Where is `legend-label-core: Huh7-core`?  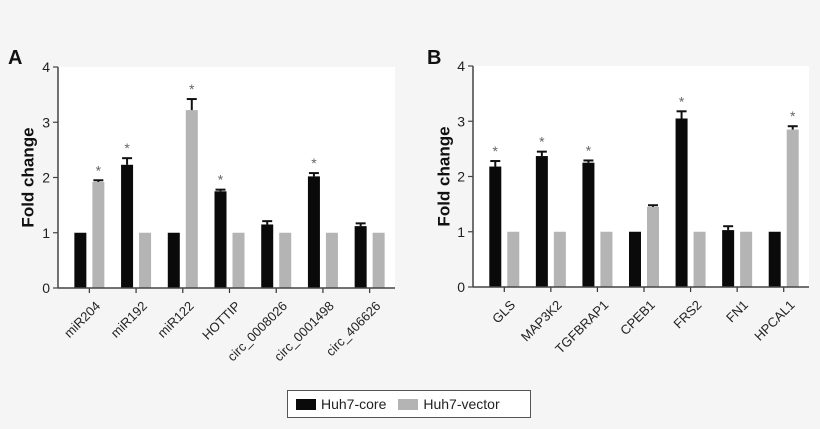 legend-label-core: Huh7-core is located at coordinates (354, 404).